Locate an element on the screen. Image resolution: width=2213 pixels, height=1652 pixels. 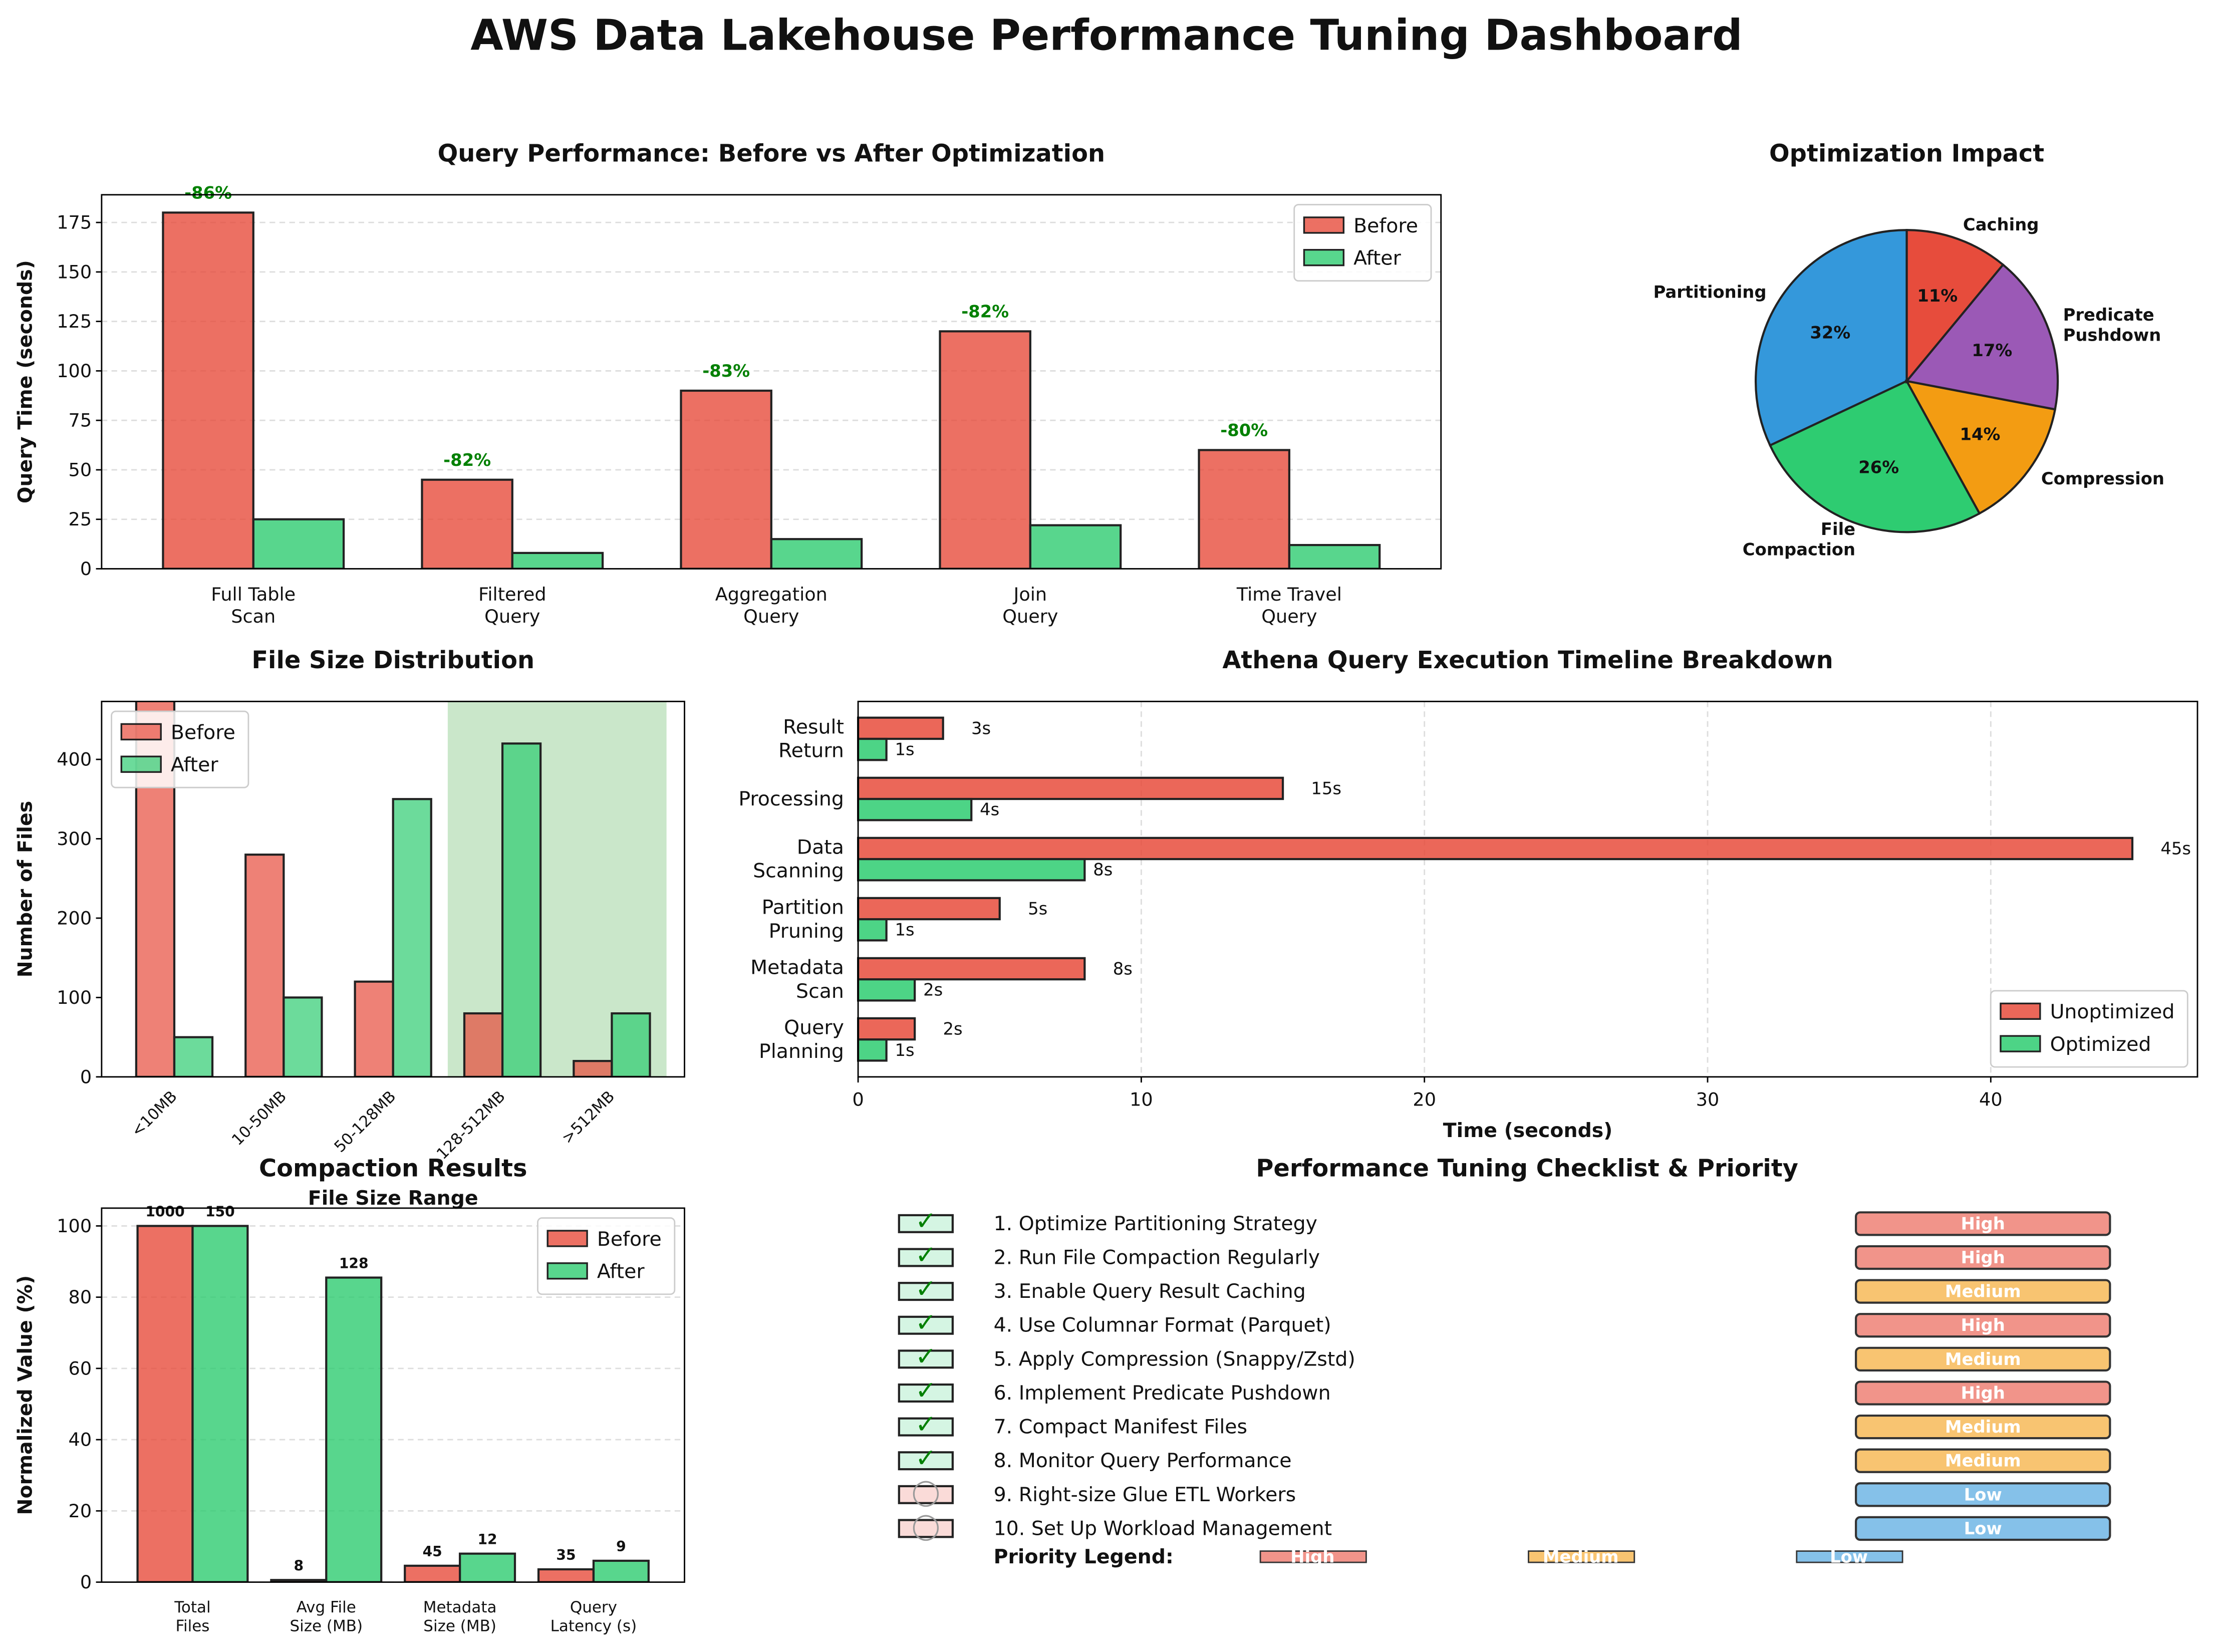
checklist-item: 4. Use Columnar Format (Parquet) is located at coordinates (1163, 1325).